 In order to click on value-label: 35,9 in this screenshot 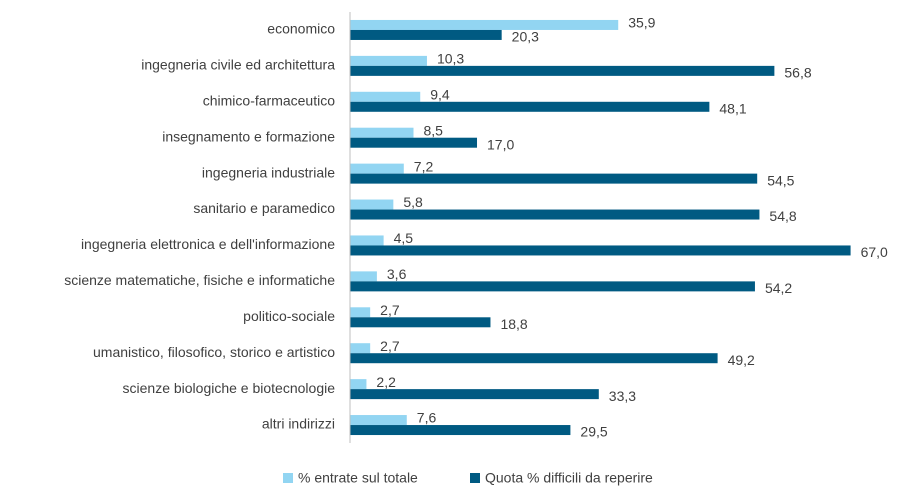, I will do `click(641, 23)`.